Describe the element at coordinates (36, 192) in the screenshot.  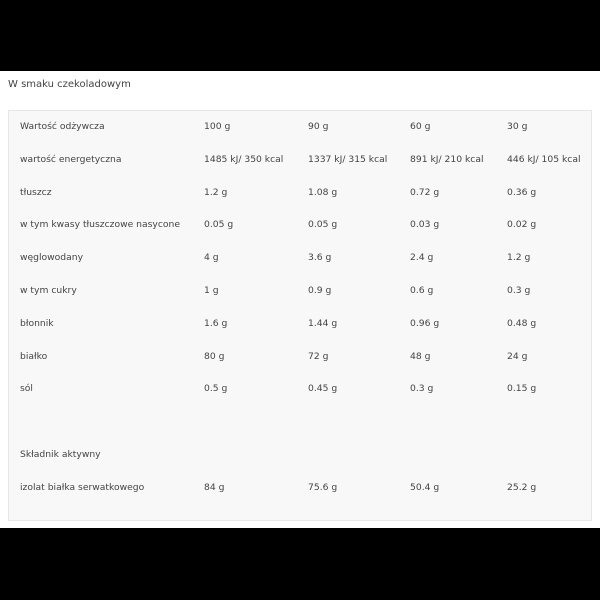
I see `row-label: tłuszcz` at that location.